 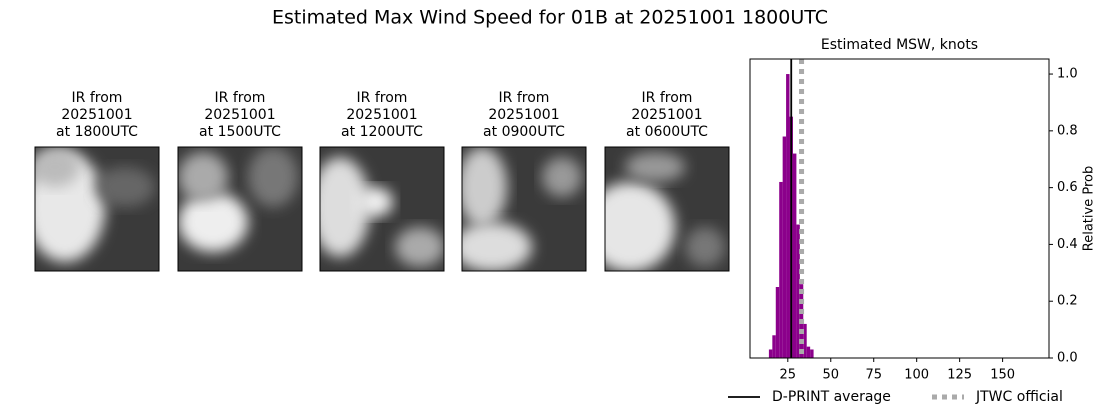 I want to click on panel-title: at 1200UTC, so click(x=382, y=132).